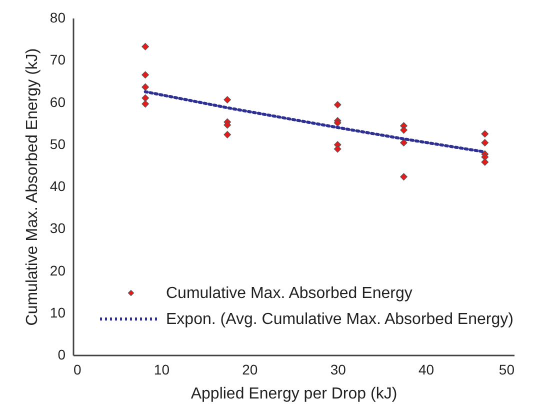 This screenshot has width=551, height=416. Describe the element at coordinates (58, 270) in the screenshot. I see `y-tick-label: 20` at that location.